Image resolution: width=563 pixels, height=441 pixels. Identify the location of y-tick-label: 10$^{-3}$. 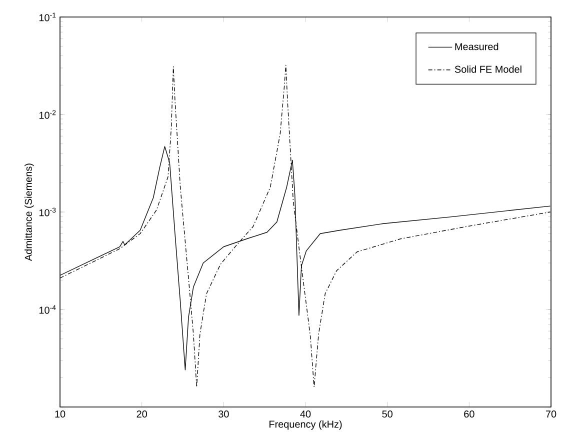
(47, 212).